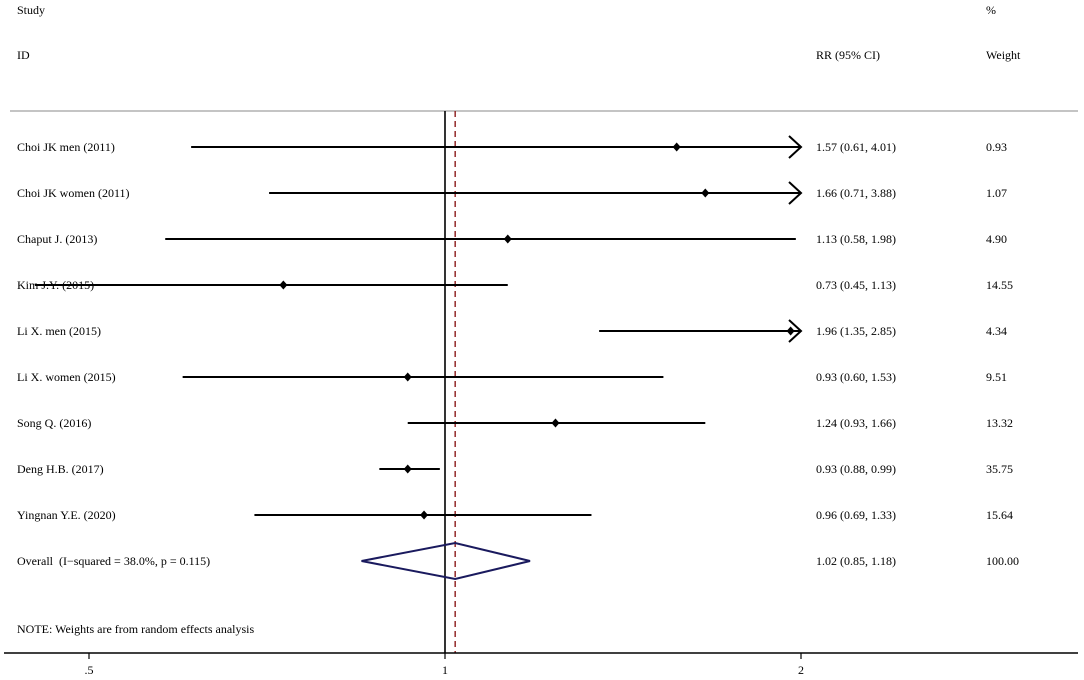 This screenshot has height=680, width=1084. Describe the element at coordinates (66, 515) in the screenshot. I see `study-label: Yingnan Y.E. (2020)` at that location.